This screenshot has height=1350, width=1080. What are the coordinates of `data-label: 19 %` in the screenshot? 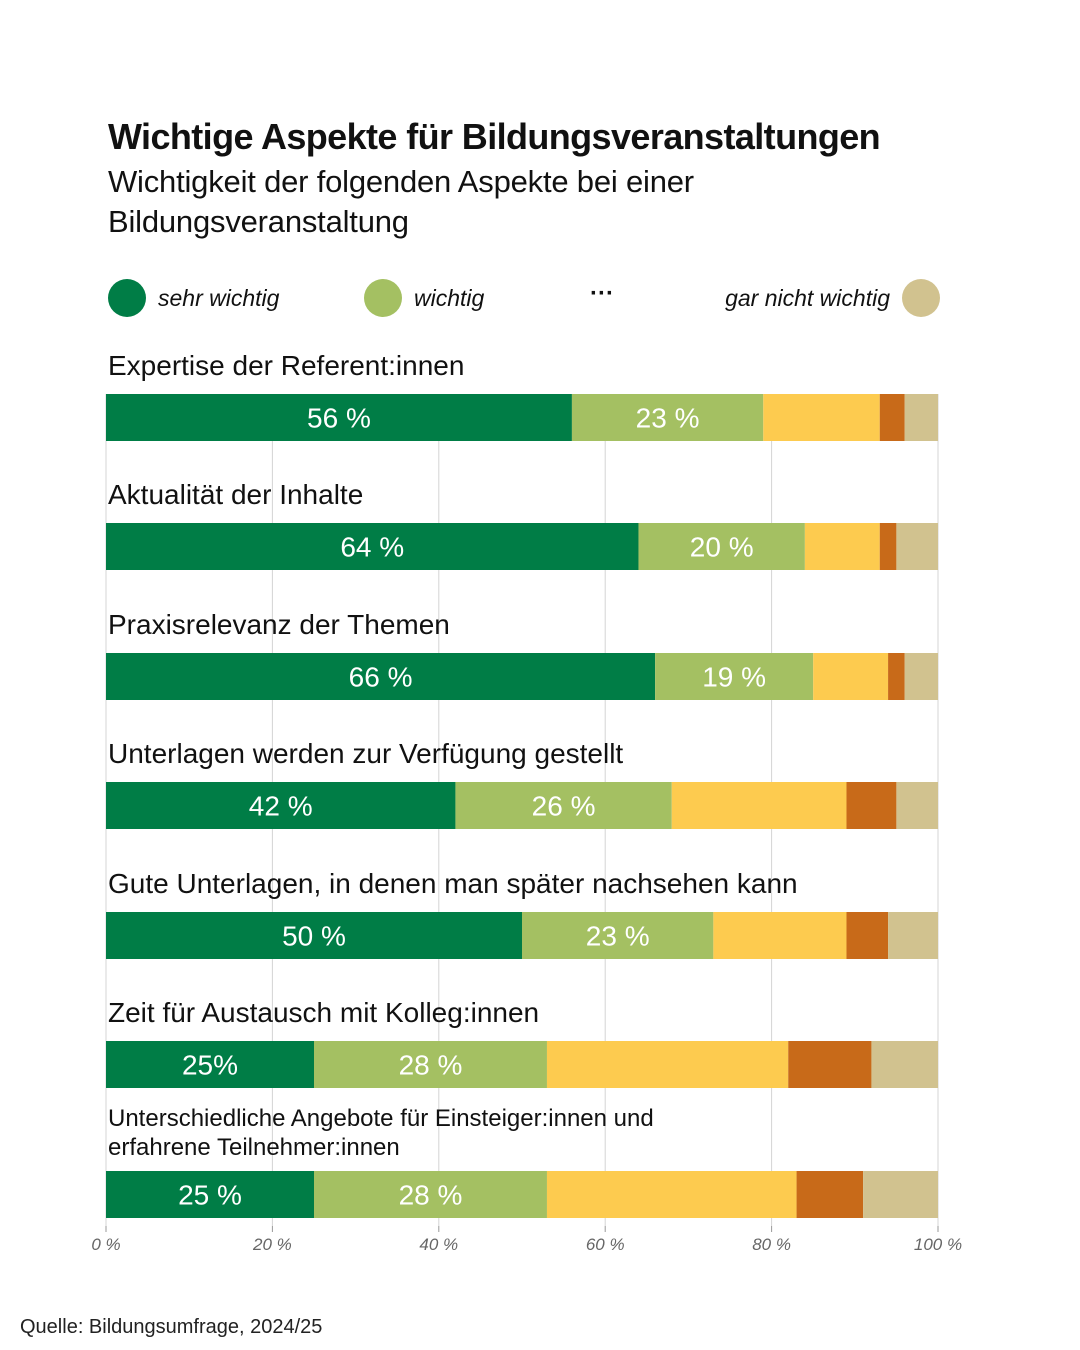 It's located at (734, 677).